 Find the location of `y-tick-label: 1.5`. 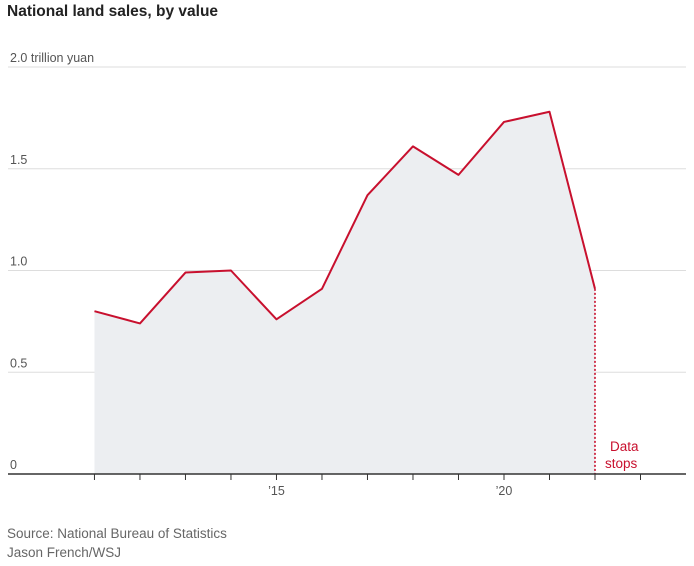

y-tick-label: 1.5 is located at coordinates (18, 160).